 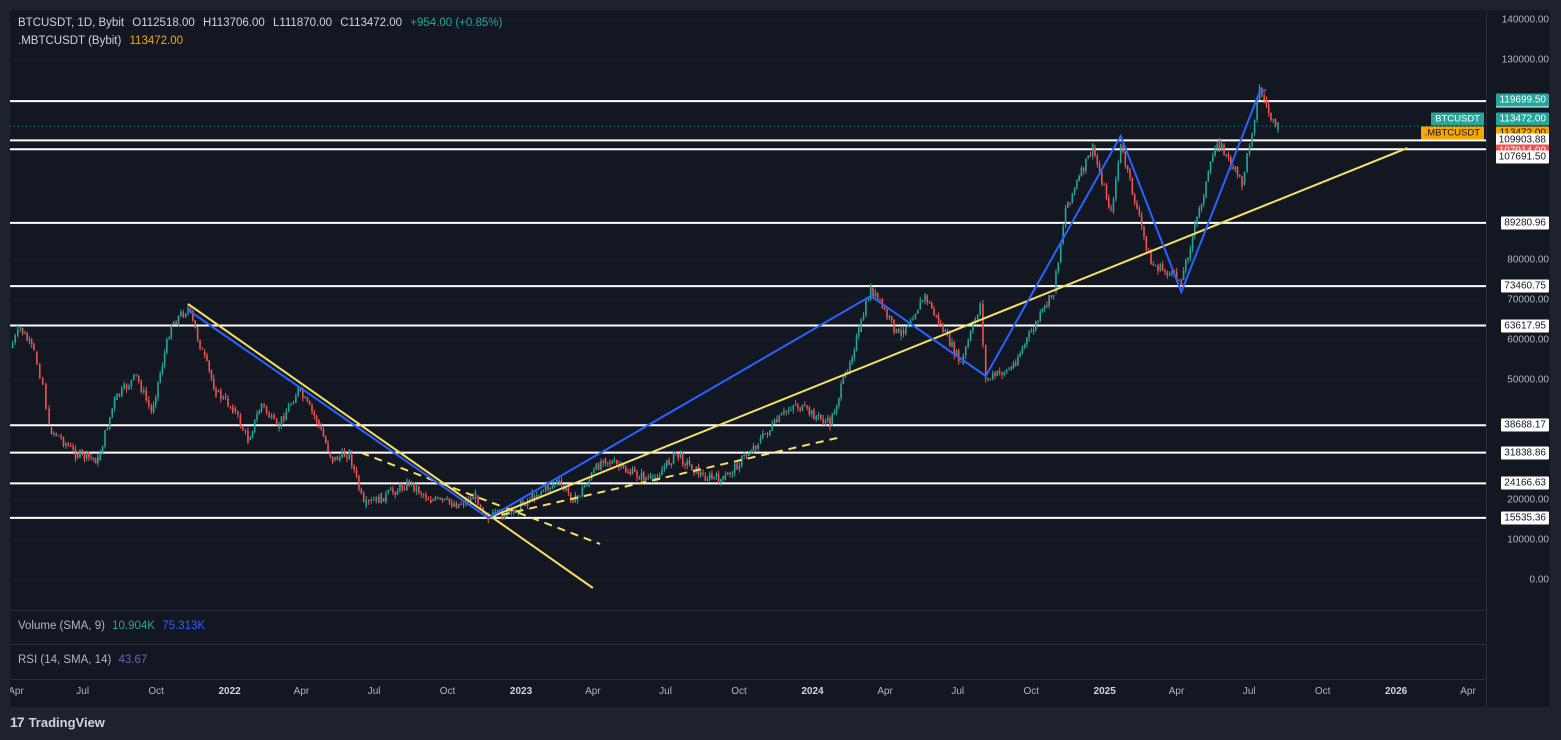 I want to click on symbol-price-tag: BTCUSDT, so click(x=1457, y=119).